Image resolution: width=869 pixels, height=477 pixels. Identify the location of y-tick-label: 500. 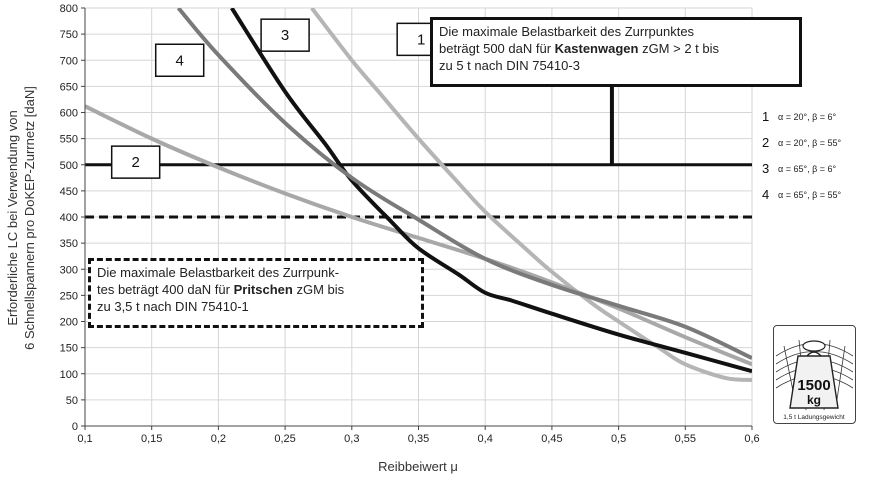
(69, 166).